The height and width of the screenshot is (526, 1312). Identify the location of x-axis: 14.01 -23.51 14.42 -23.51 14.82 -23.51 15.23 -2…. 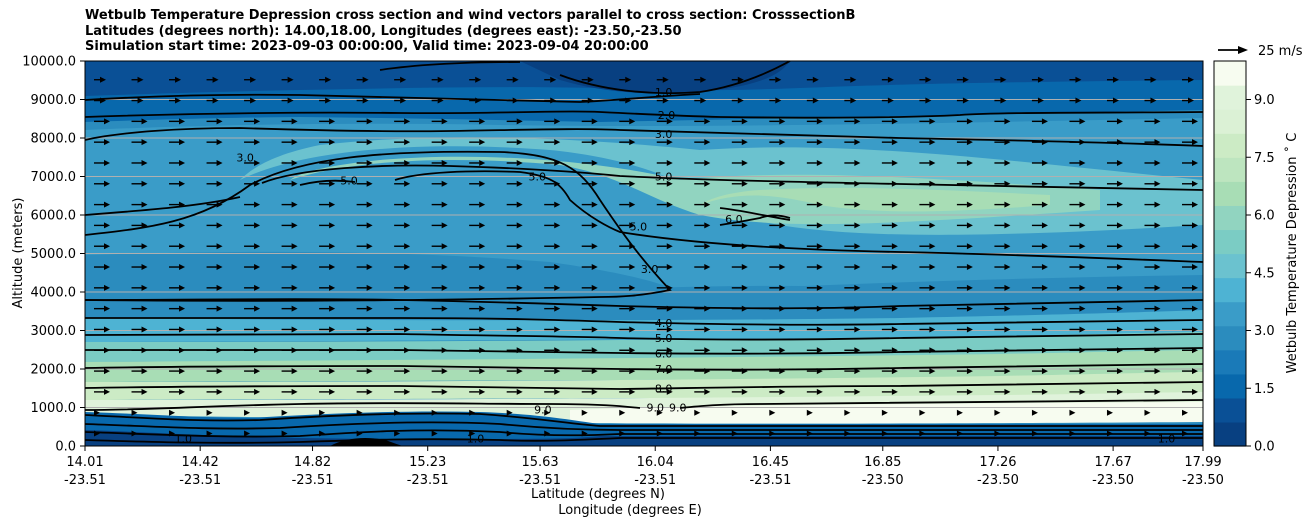
(644, 467).